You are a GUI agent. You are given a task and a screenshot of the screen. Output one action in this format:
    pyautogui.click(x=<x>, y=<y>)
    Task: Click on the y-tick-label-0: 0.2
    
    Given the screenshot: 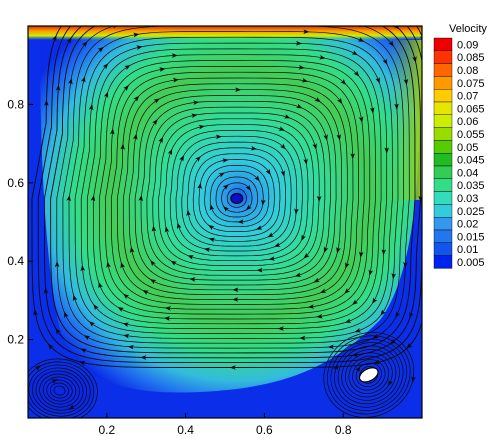 What is the action you would take?
    pyautogui.click(x=15, y=340)
    